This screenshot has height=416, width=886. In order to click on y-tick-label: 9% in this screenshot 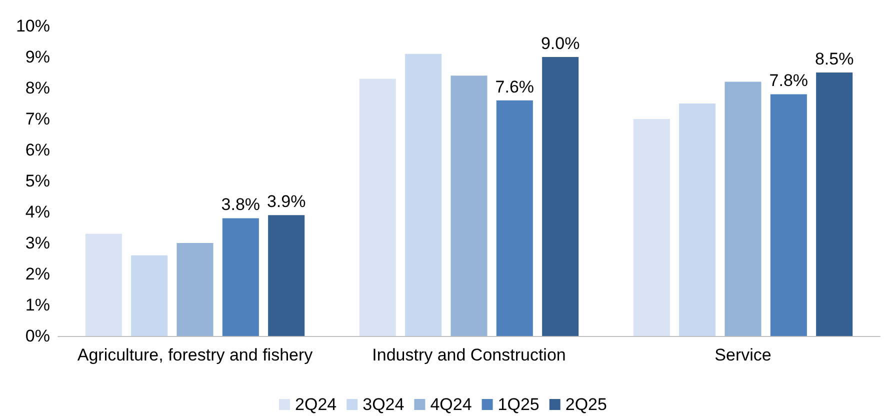, I will do `click(37, 57)`.